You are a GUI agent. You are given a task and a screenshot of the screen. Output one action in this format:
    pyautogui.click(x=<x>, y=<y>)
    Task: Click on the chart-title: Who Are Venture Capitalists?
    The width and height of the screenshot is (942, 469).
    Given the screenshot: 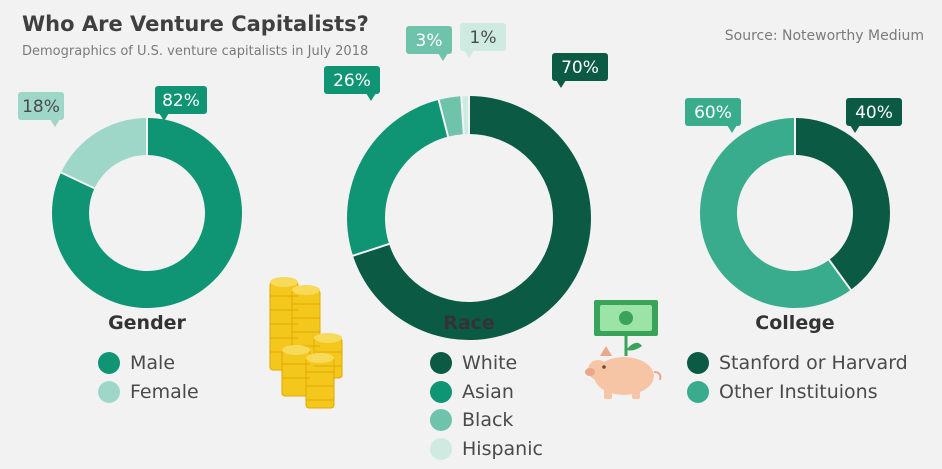 What is the action you would take?
    pyautogui.click(x=195, y=24)
    